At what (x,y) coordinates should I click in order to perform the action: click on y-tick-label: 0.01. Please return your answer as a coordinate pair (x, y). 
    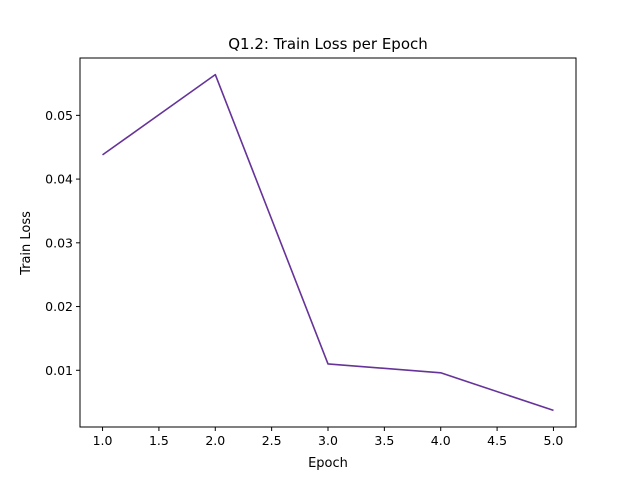
    Looking at the image, I should click on (59, 370).